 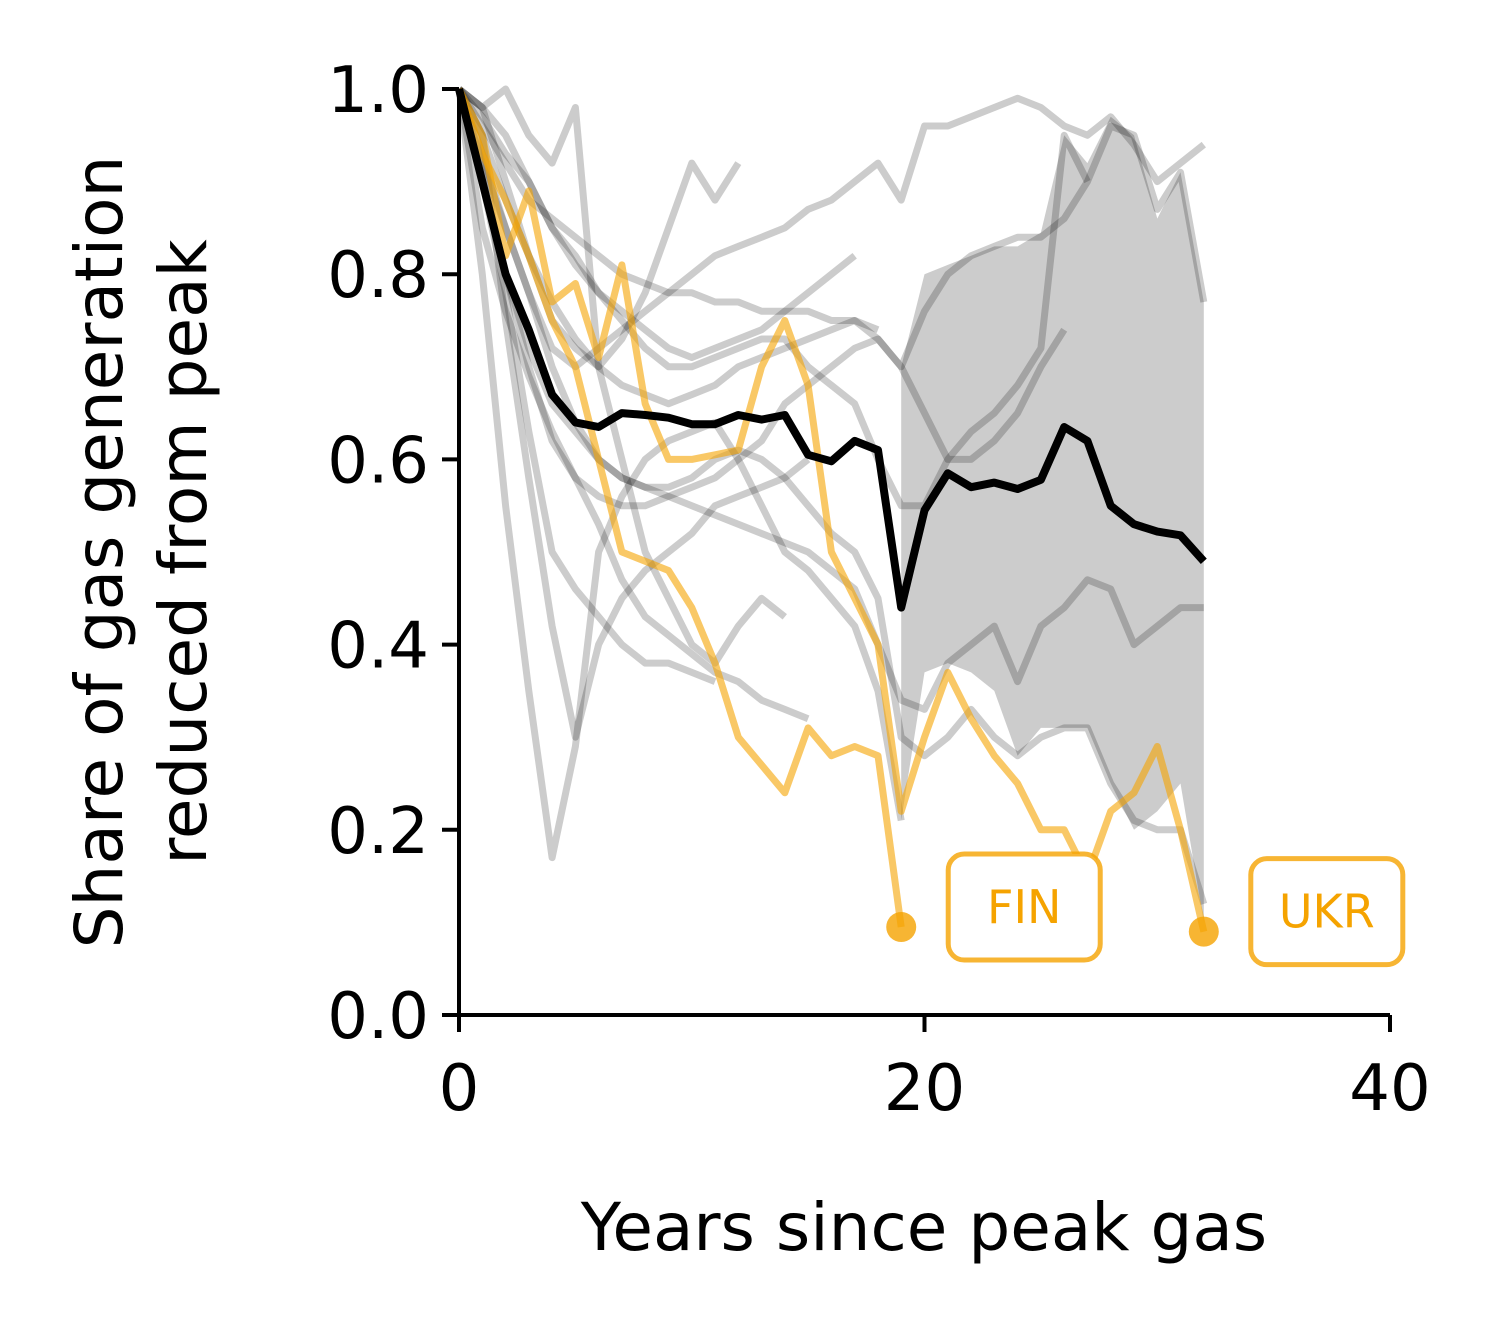 What do you see at coordinates (378, 461) in the screenshot?
I see `y-tick-label-3: 0.6` at bounding box center [378, 461].